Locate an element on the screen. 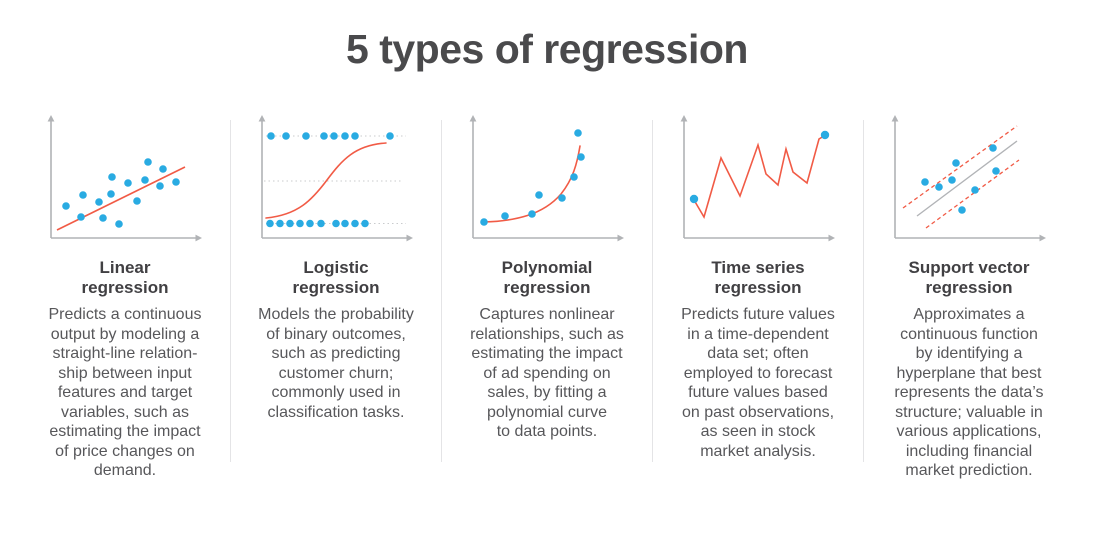 This screenshot has width=1094, height=545. support-vector-regression-chart is located at coordinates (969, 178).